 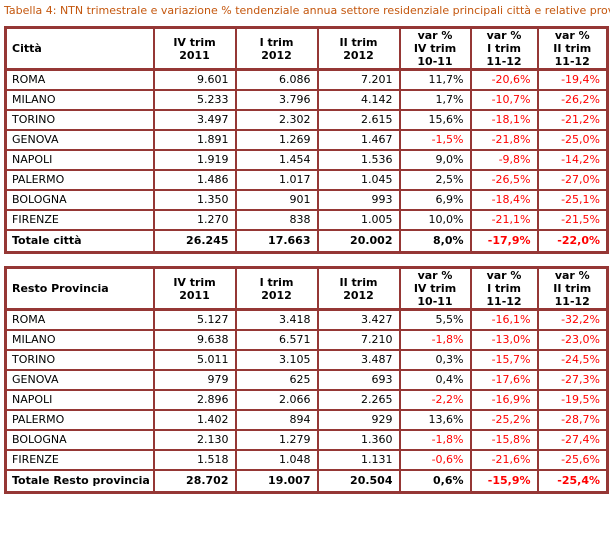 I want to click on value-cell: -25,0%, so click(x=572, y=139).